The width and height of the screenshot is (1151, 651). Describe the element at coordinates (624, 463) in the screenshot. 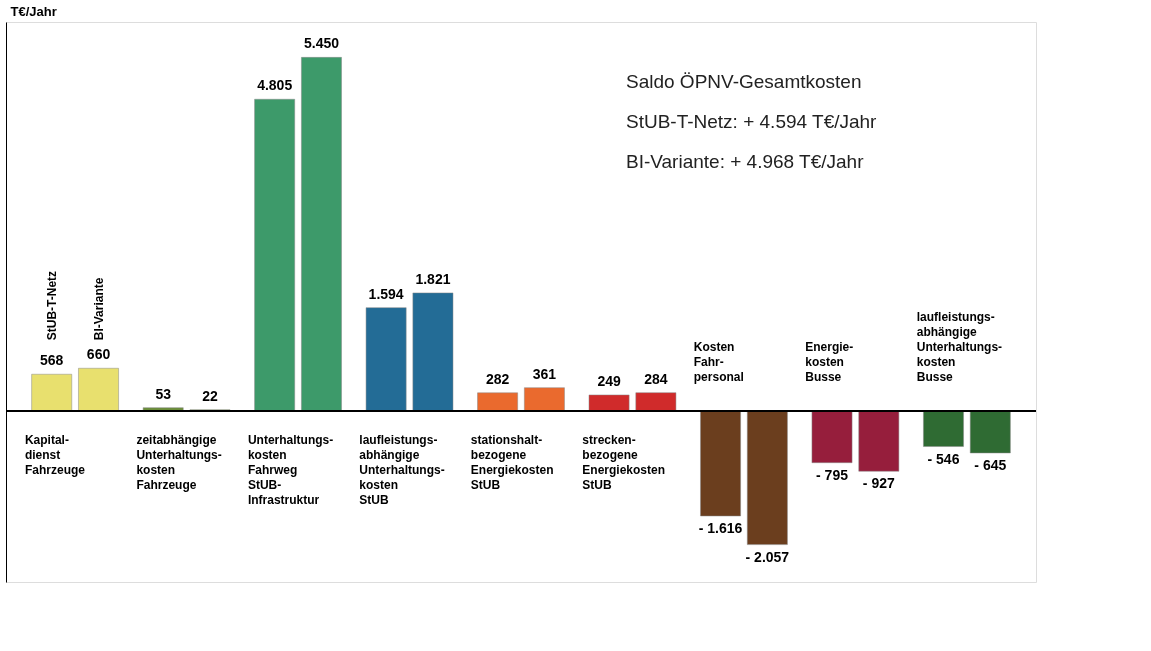

I see `x-tick-label: strecken- bezogene Energiekosten StUB` at that location.